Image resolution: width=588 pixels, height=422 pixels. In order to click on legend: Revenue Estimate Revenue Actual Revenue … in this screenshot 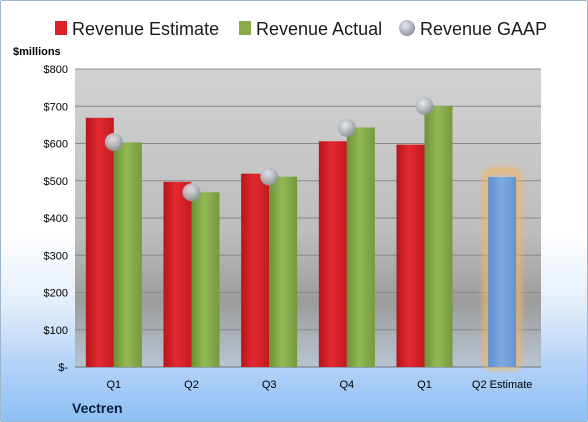, I will do `click(301, 29)`.